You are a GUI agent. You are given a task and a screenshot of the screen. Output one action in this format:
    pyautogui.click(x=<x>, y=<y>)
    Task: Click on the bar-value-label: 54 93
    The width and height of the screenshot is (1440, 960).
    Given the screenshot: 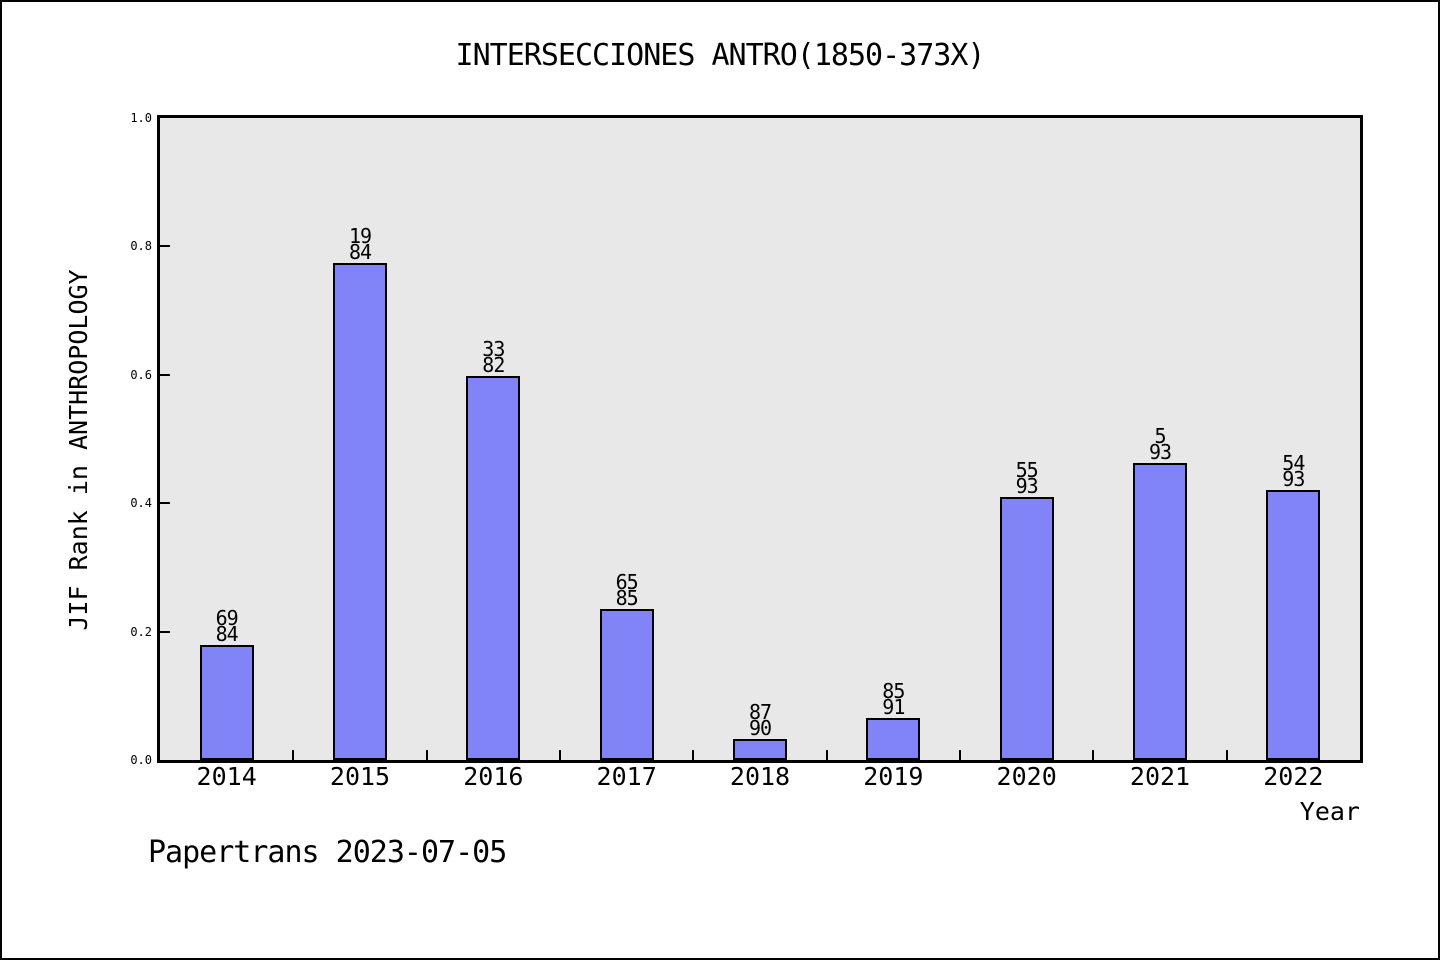 What is the action you would take?
    pyautogui.click(x=1293, y=471)
    